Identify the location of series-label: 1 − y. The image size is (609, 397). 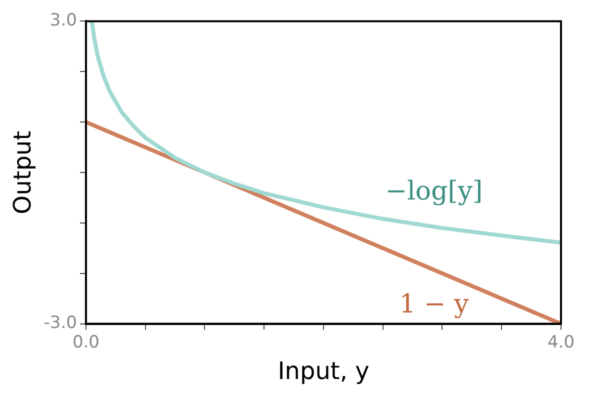
(434, 305).